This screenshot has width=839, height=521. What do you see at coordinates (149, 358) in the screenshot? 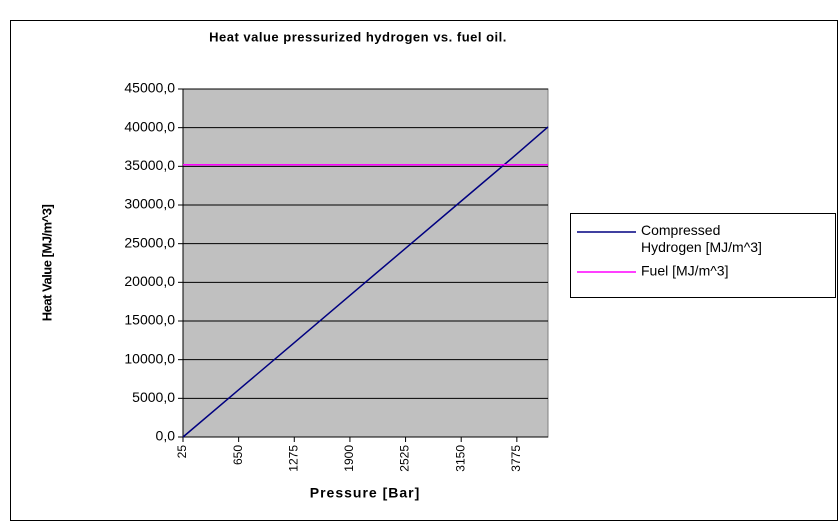
I see `y-tick-label: 10000,0` at bounding box center [149, 358].